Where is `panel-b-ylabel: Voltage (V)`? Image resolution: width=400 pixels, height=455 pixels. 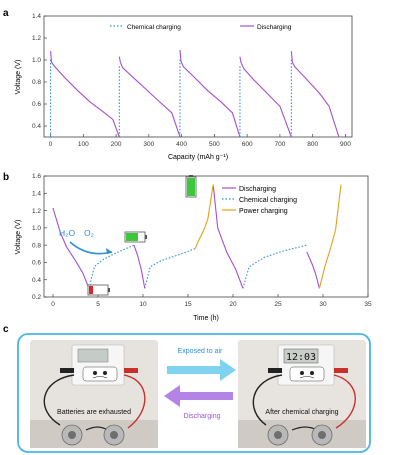 panel-b-ylabel: Voltage (V) is located at coordinates (18, 237).